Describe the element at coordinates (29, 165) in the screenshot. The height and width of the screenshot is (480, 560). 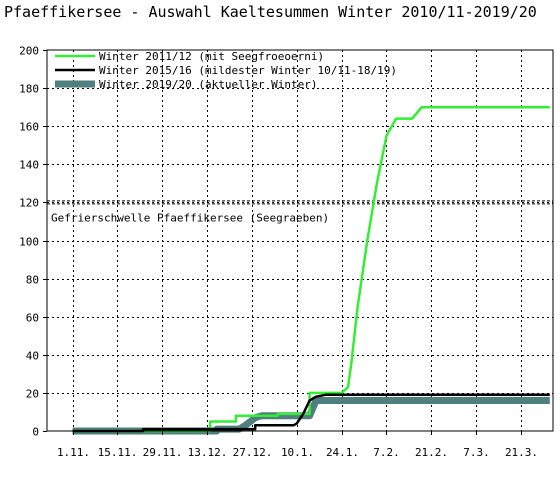
I see `y-tick-label: 140` at that location.